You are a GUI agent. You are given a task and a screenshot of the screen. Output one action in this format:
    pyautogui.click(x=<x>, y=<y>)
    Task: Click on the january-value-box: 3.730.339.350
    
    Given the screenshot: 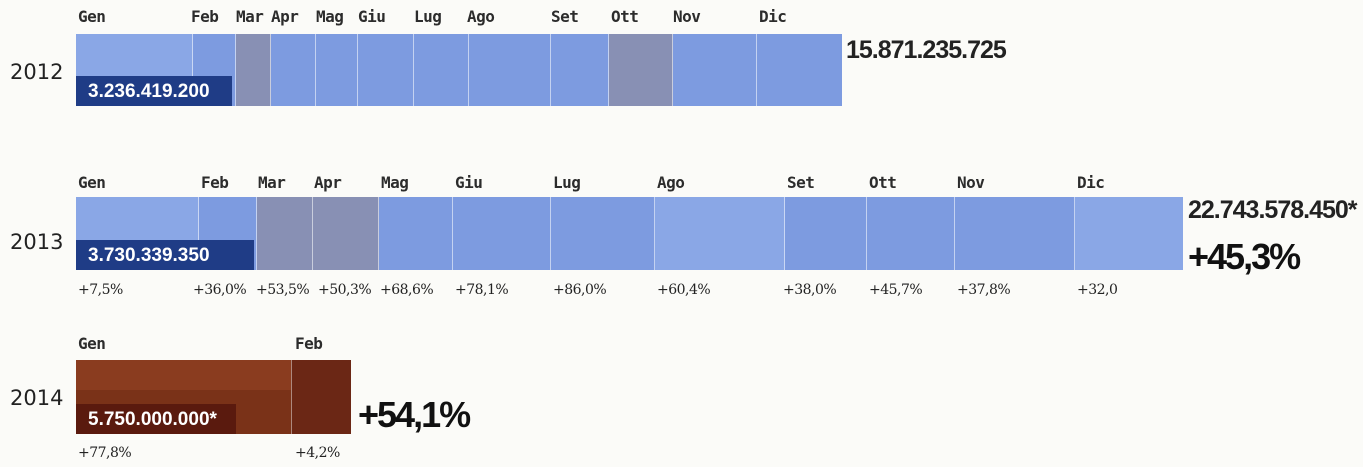 What is the action you would take?
    pyautogui.click(x=165, y=255)
    